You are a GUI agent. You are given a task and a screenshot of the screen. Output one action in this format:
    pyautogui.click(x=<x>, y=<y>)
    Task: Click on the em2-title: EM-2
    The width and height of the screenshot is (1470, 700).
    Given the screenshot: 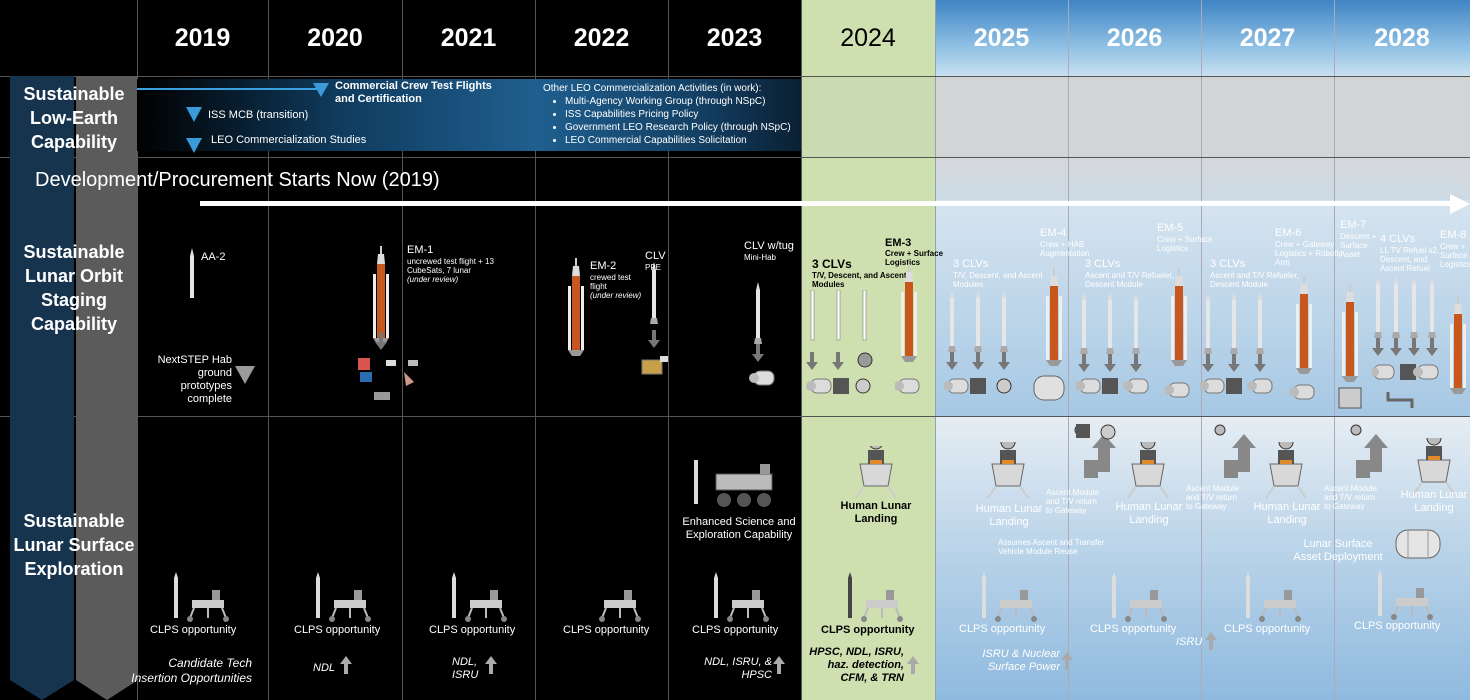 What is the action you would take?
    pyautogui.click(x=603, y=266)
    